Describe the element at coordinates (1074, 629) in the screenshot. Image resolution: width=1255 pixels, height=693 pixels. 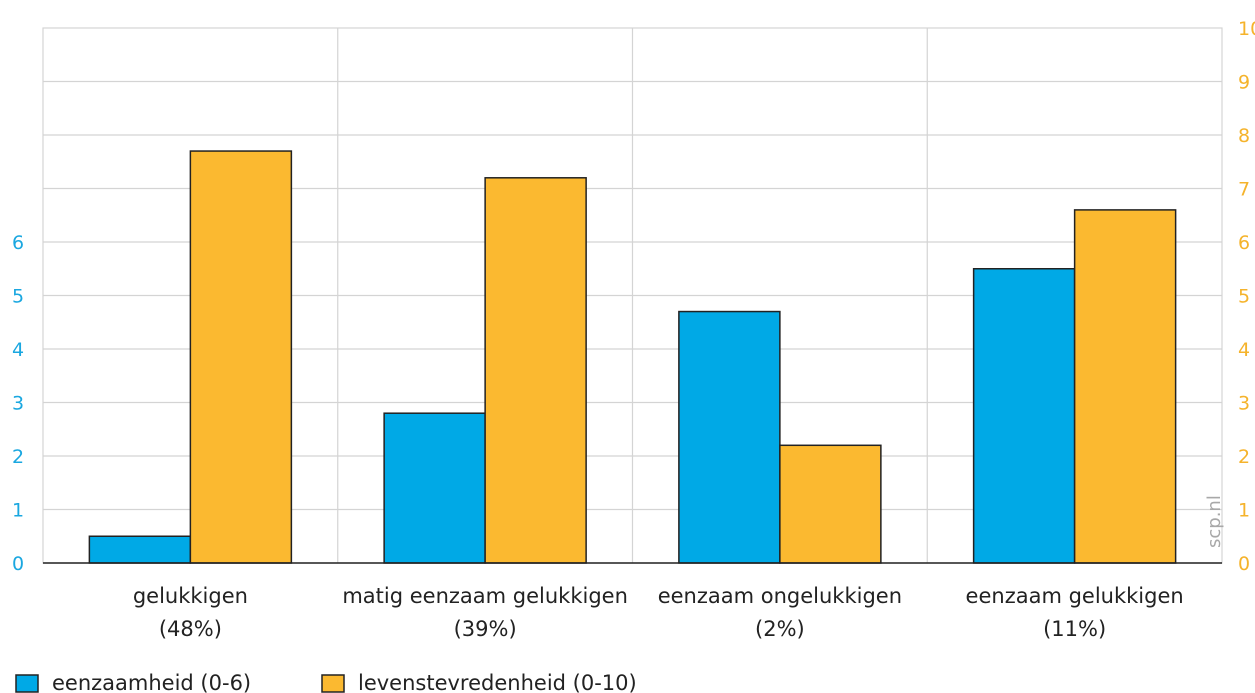
I see `category-label: (11%)` at that location.